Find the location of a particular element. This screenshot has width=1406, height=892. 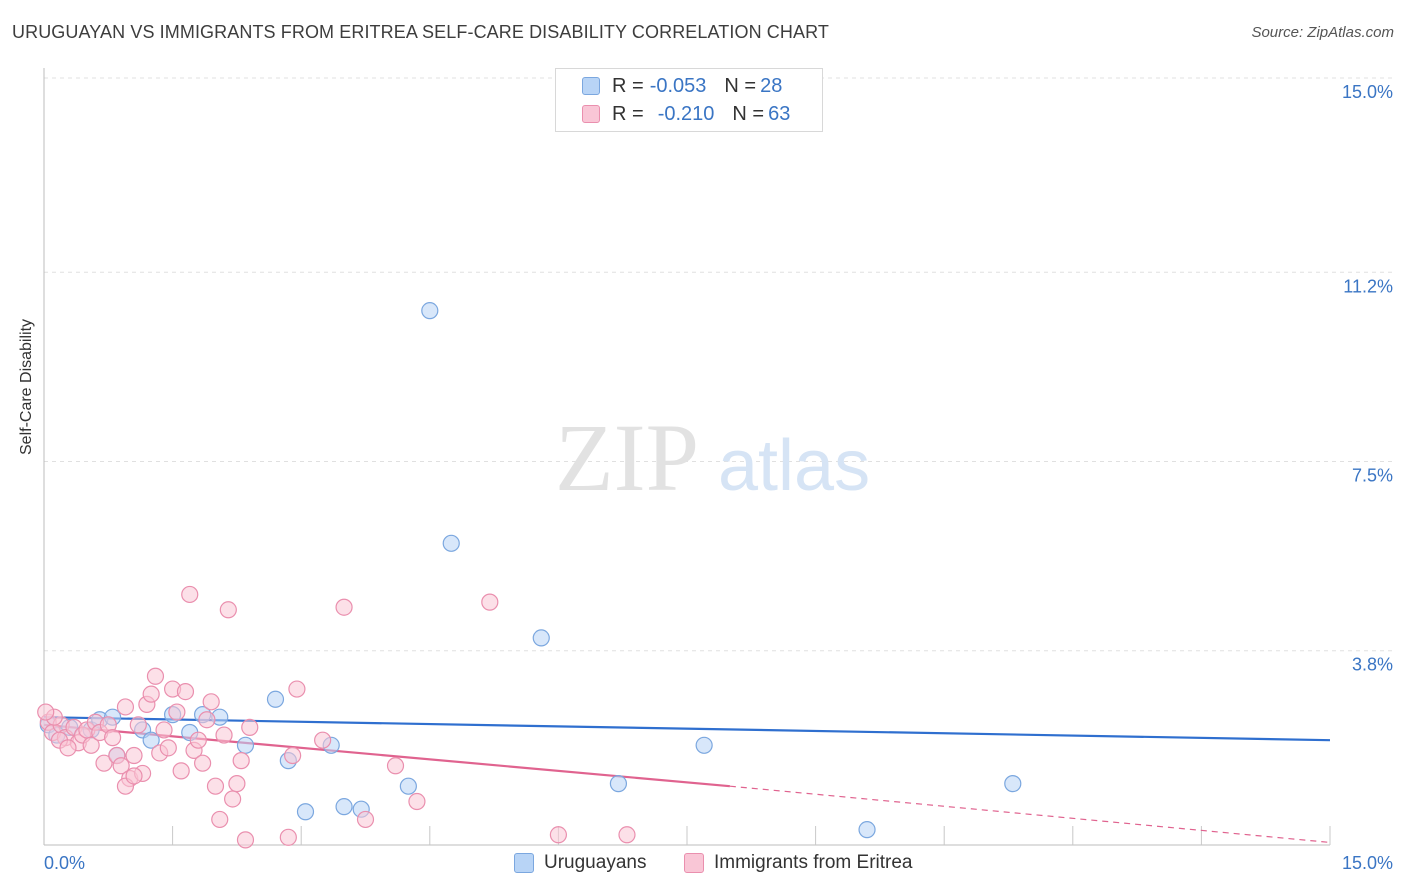

legend-row-eritrea: R = -0.210 N = 63 is located at coordinates (673, 114).